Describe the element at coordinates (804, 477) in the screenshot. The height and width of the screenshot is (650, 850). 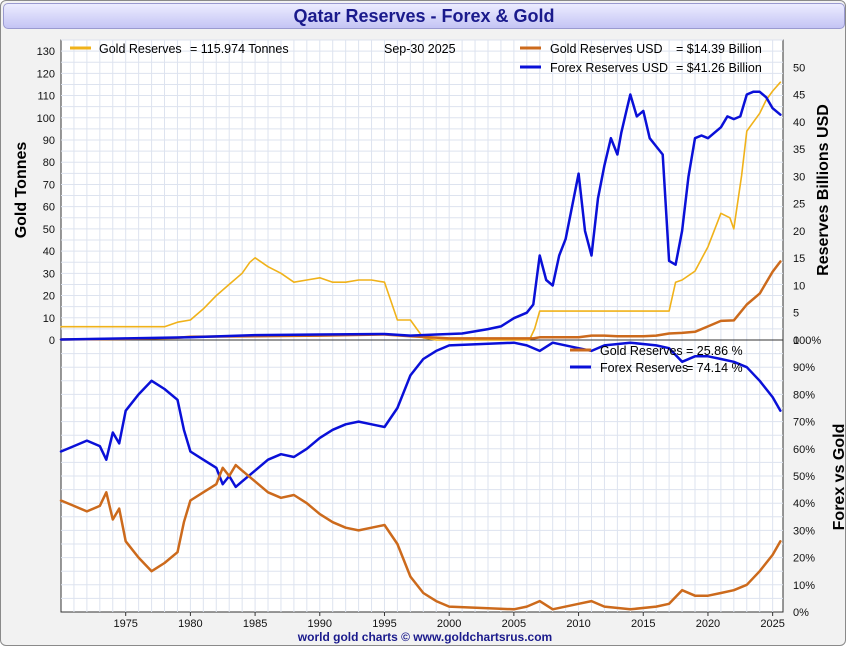
I see `y-tick-right-pct: 50%` at that location.